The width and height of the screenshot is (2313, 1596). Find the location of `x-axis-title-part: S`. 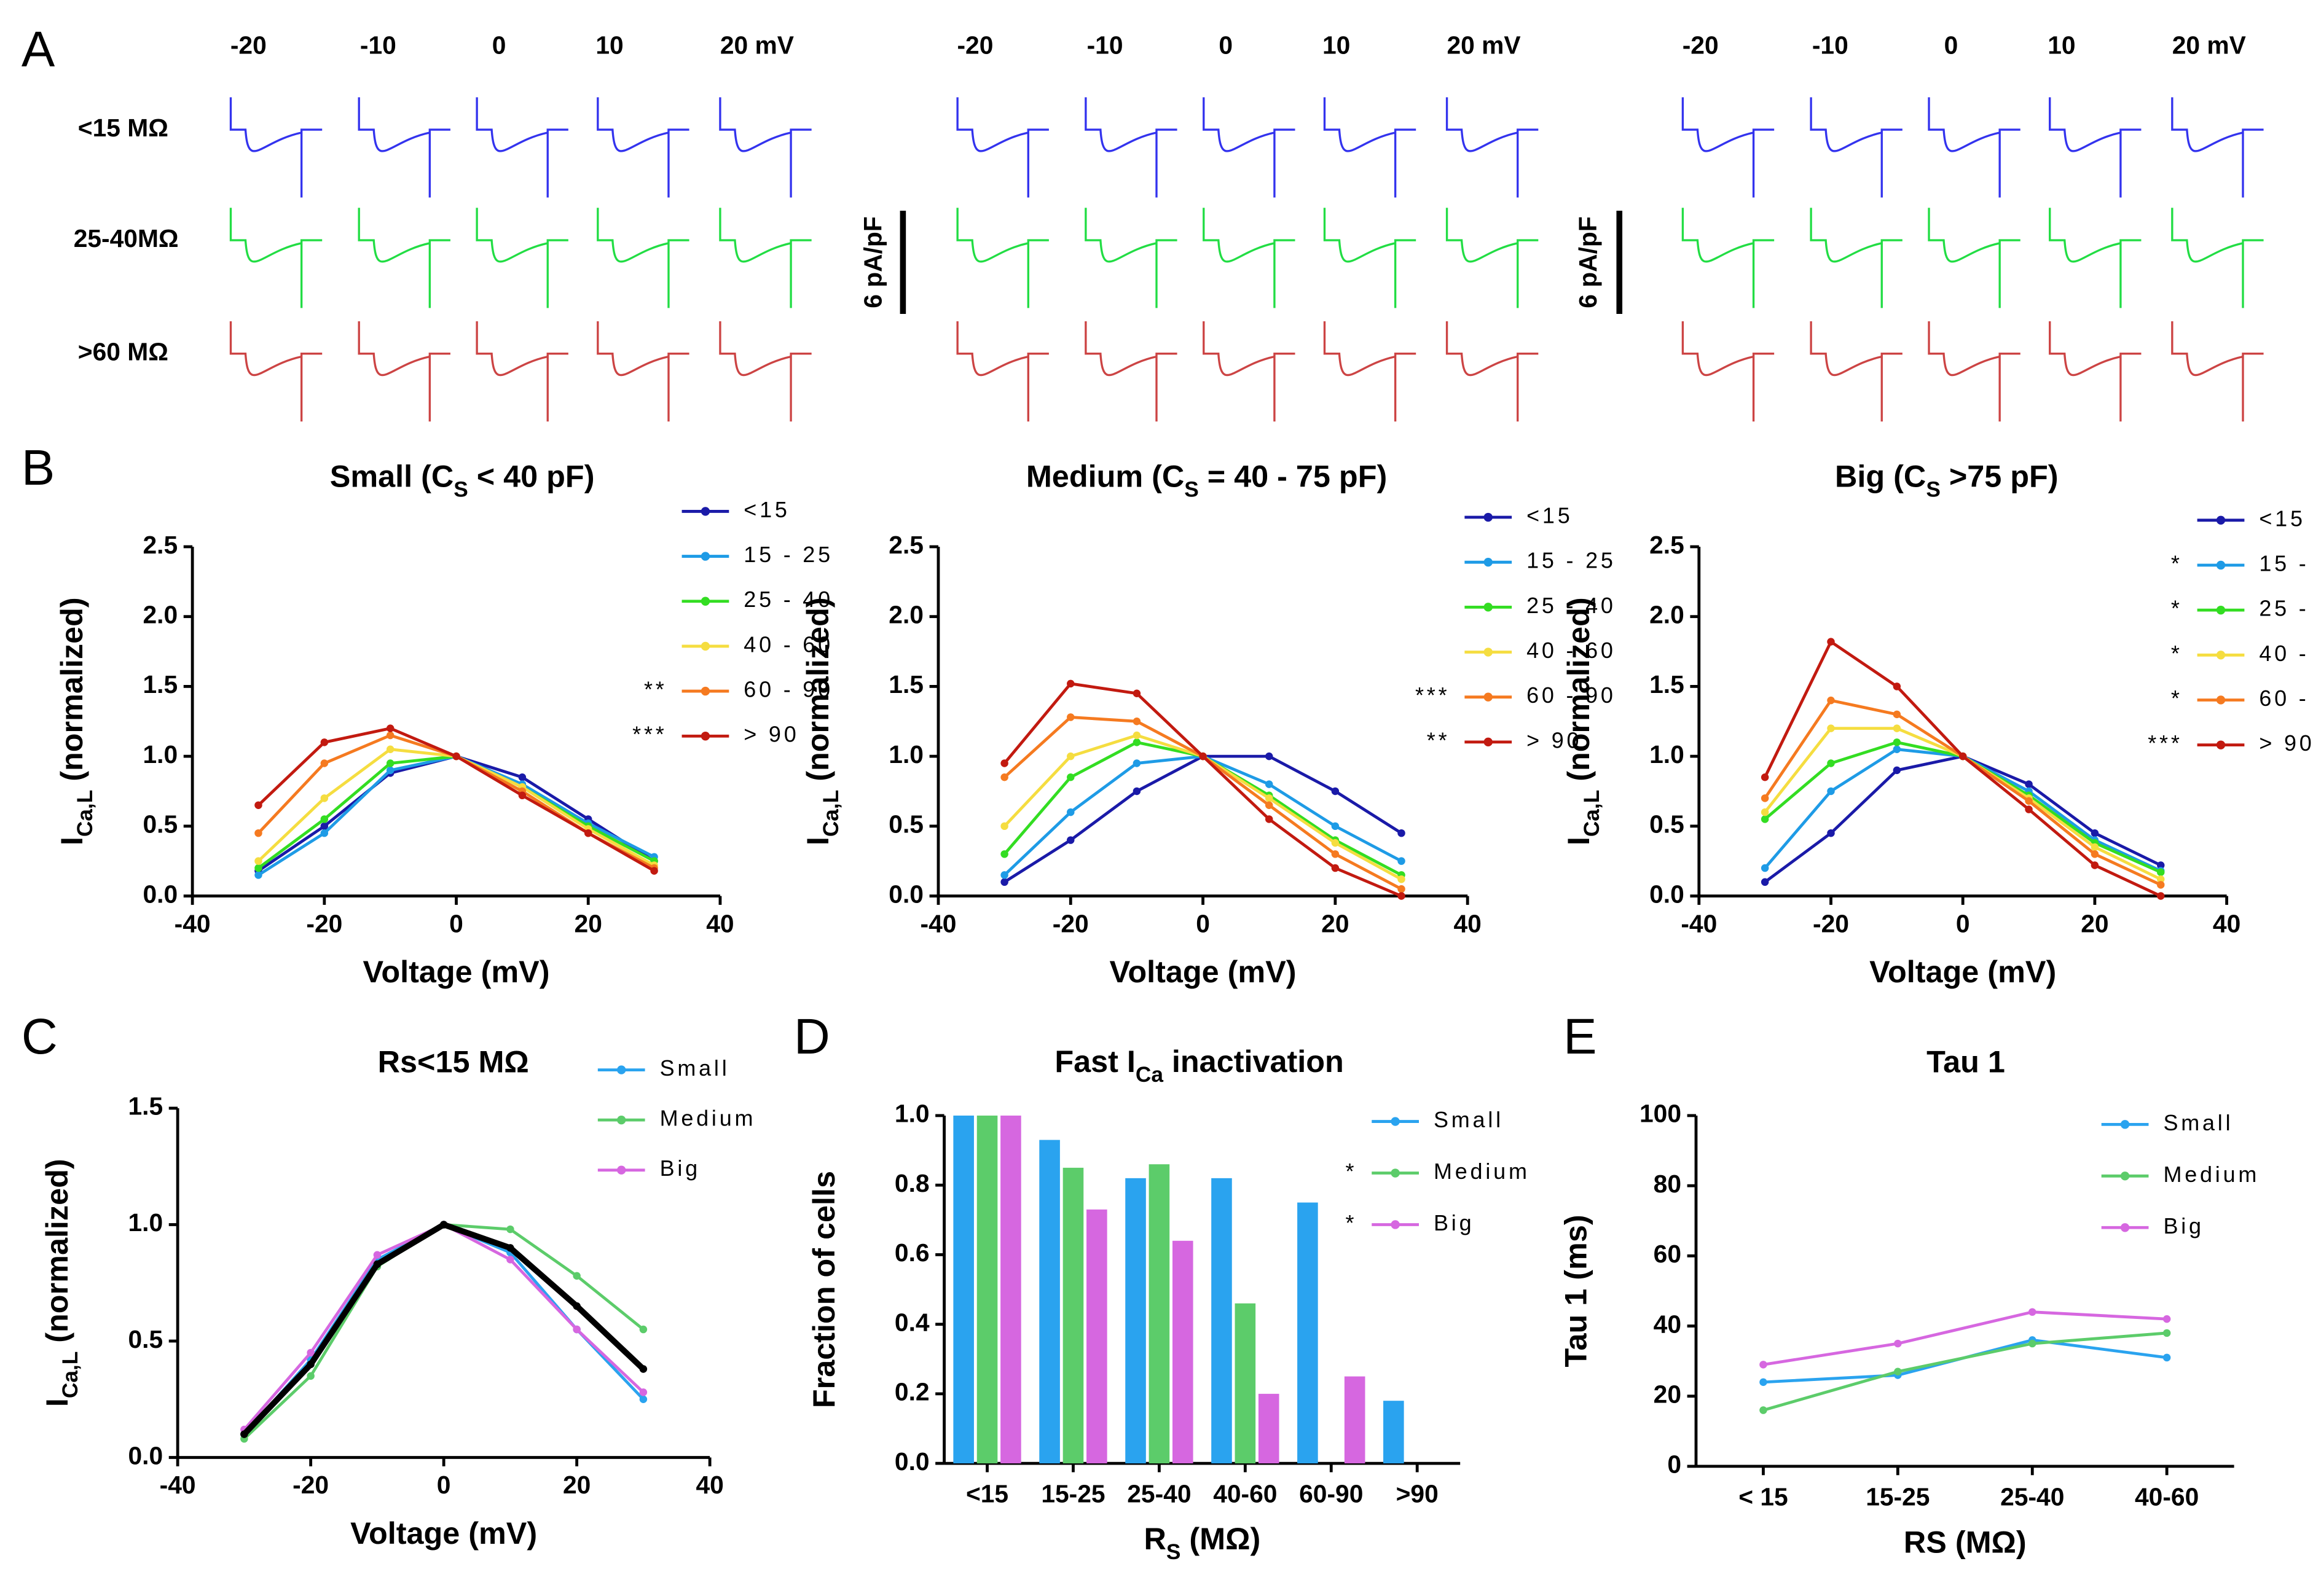

x-axis-title-part: S is located at coordinates (1173, 1552).